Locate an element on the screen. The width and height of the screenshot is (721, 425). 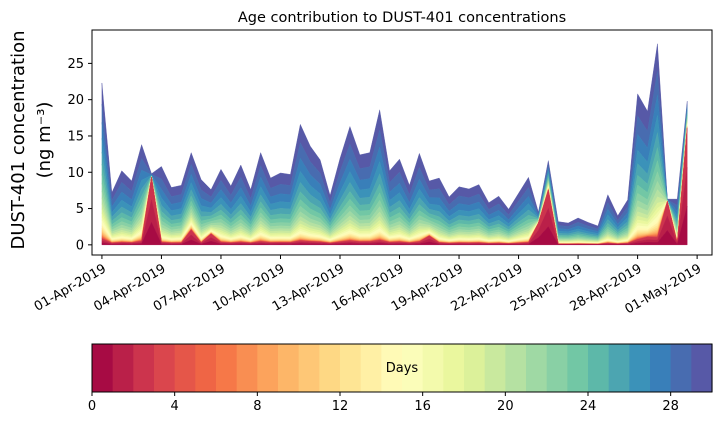
y-tick-label: 0 is located at coordinates (80, 245).